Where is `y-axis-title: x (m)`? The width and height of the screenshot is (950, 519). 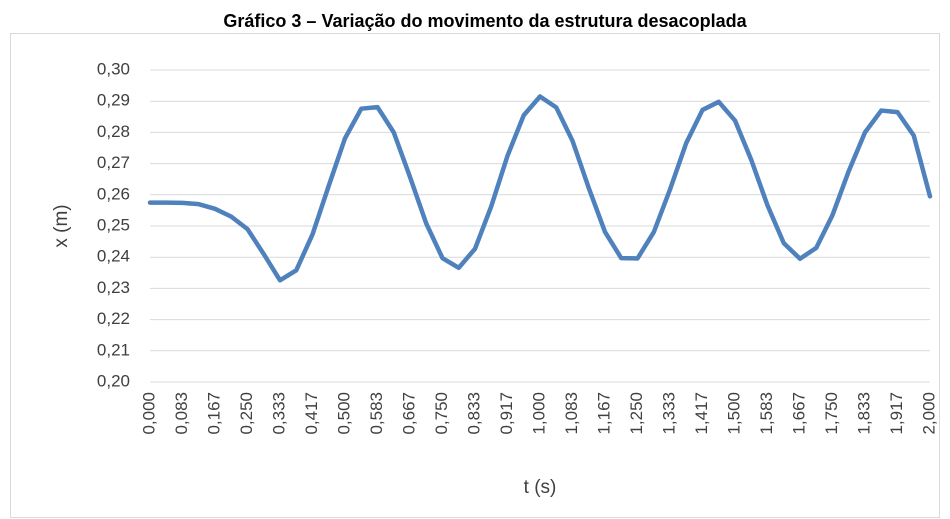 y-axis-title: x (m) is located at coordinates (61, 225).